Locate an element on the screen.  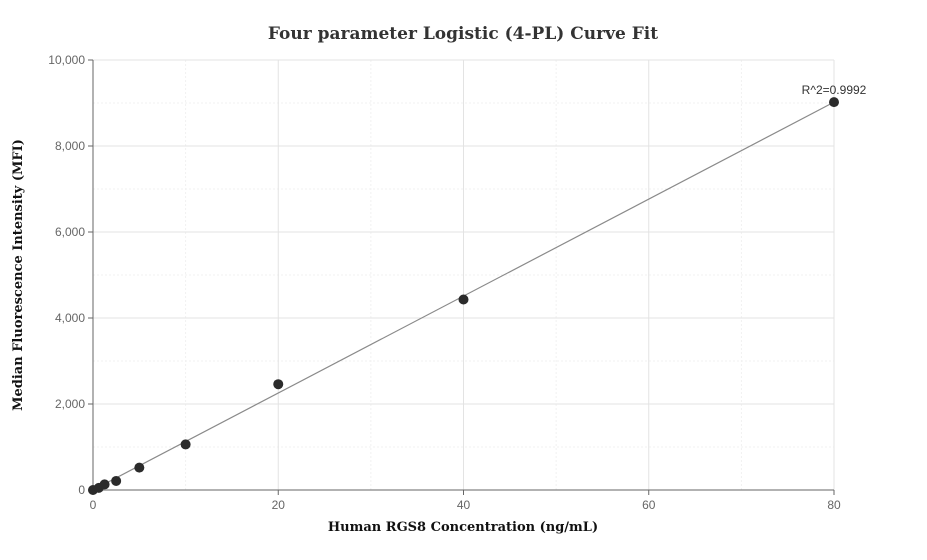
x-axis-label: Human RGS8 Concentration (ng/mL) is located at coordinates (463, 527).